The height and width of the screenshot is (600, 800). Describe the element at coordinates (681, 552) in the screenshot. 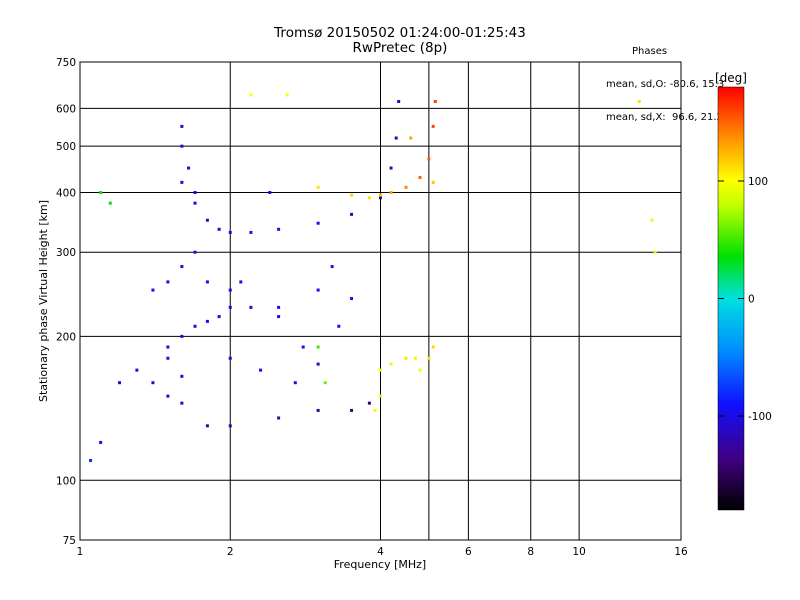

I see `x-tick-label: 16` at that location.